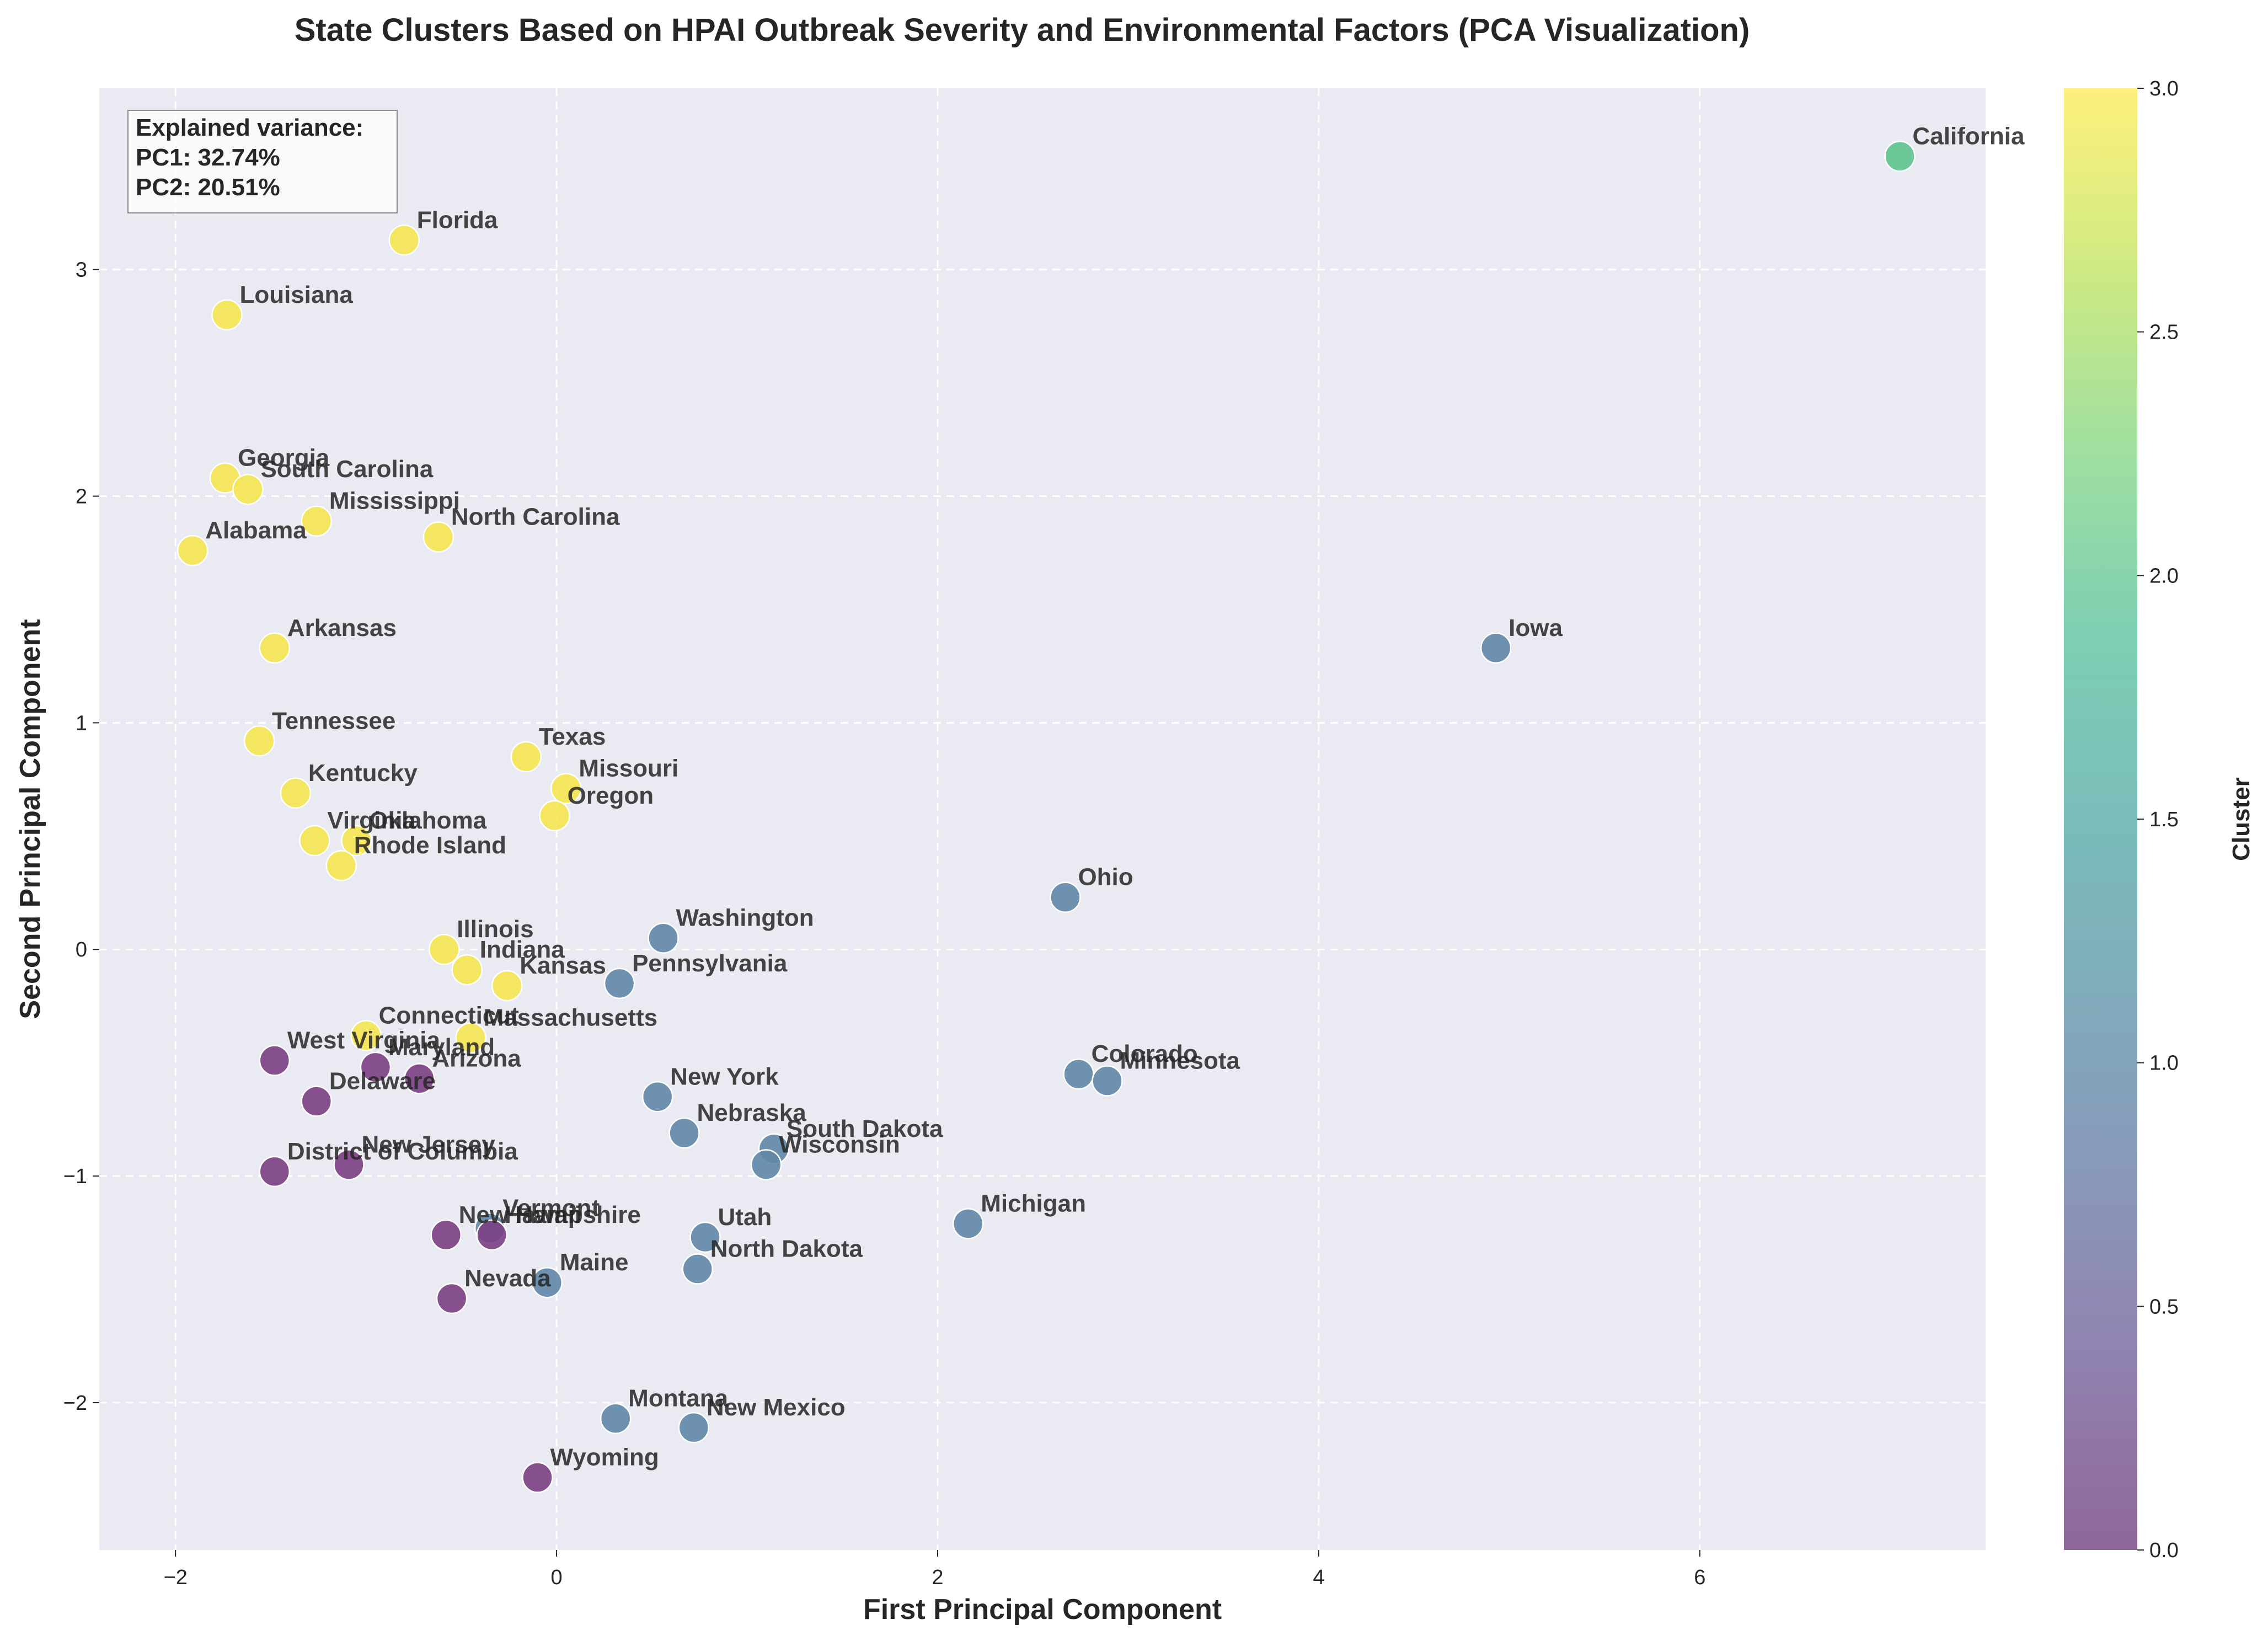 This screenshot has height=1641, width=2268. Describe the element at coordinates (526, 757) in the screenshot. I see `point-texas` at that location.